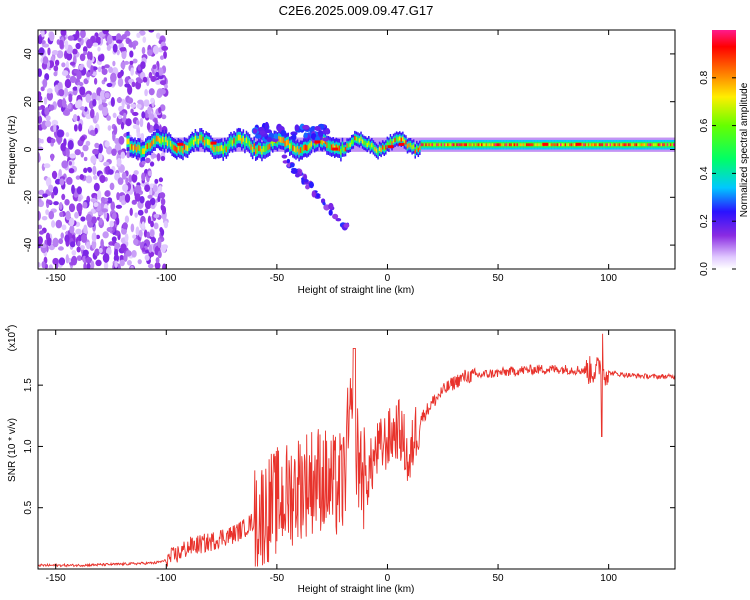  What do you see at coordinates (608, 278) in the screenshot?
I see `spectrogram-xtick-label: 100` at bounding box center [608, 278].